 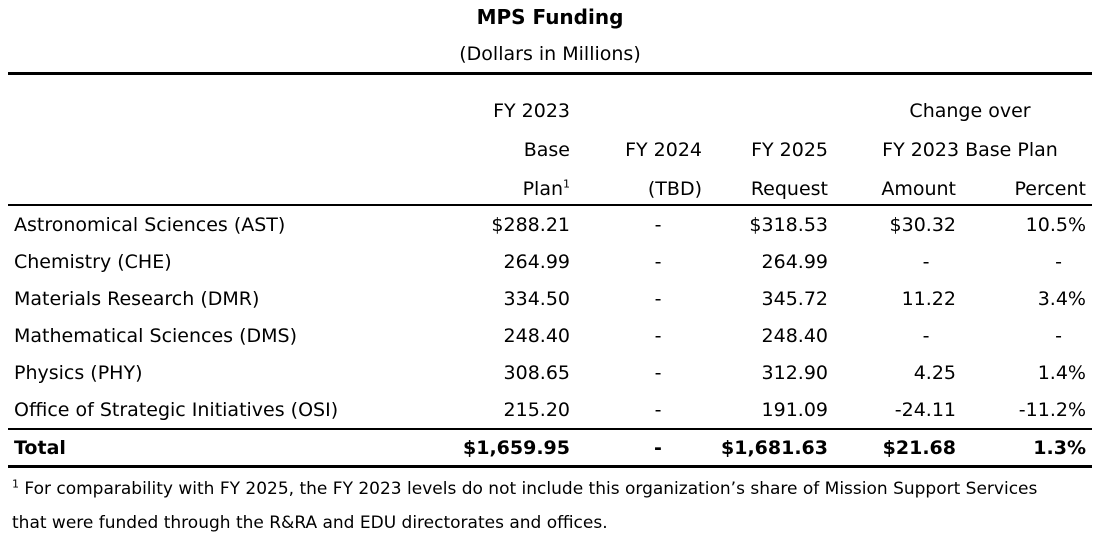 What do you see at coordinates (536, 261) in the screenshot?
I see `row-base: 264.99` at bounding box center [536, 261].